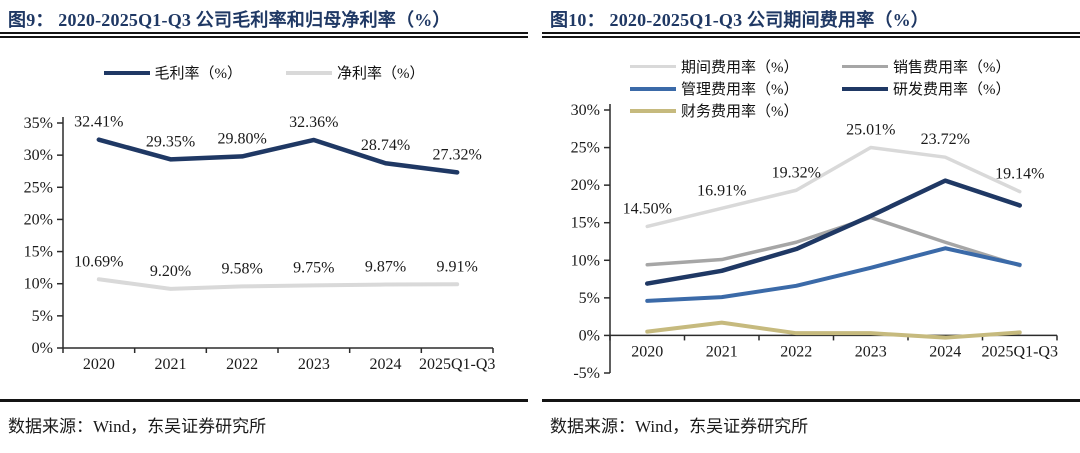 The image size is (1080, 453). I want to click on y-tick-label: 35%, so click(38, 123).